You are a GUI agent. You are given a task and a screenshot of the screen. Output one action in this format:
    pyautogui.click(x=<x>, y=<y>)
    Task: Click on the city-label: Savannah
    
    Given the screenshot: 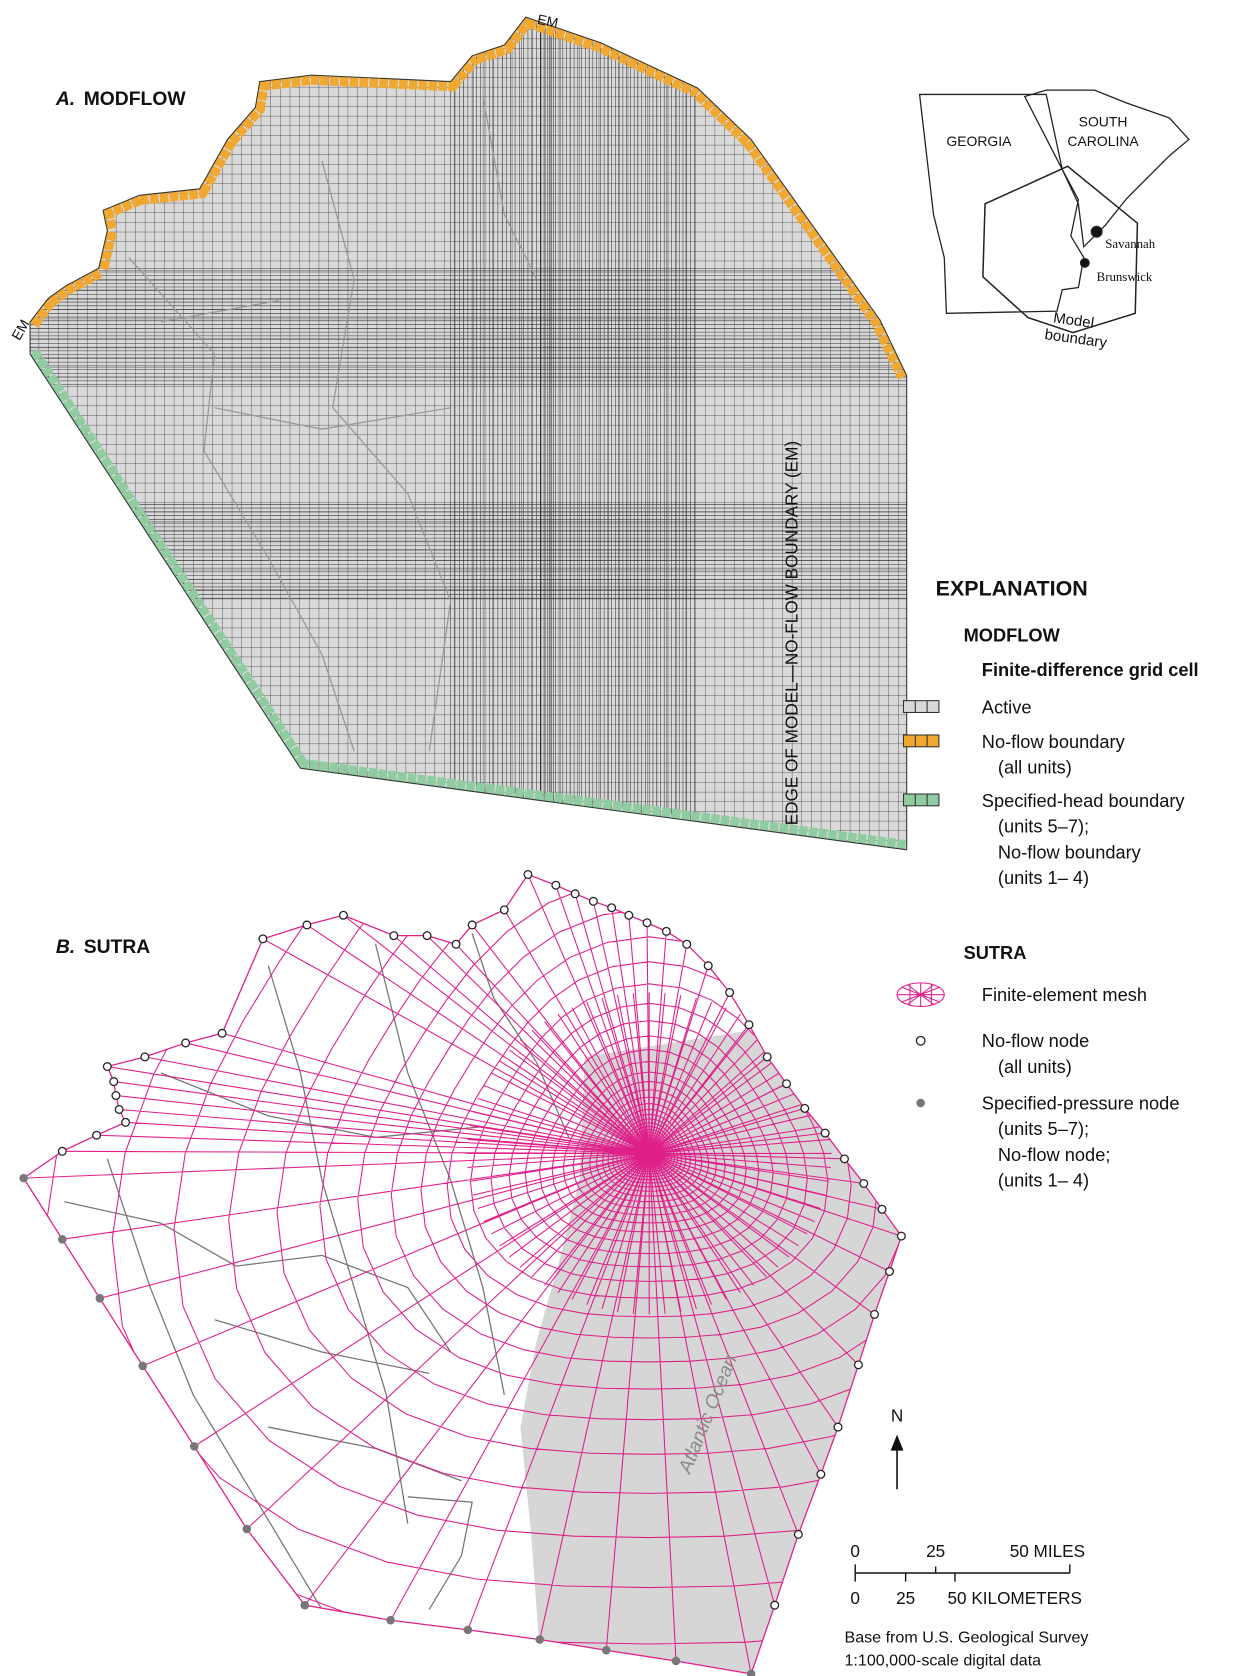 What is the action you would take?
    pyautogui.click(x=1130, y=244)
    